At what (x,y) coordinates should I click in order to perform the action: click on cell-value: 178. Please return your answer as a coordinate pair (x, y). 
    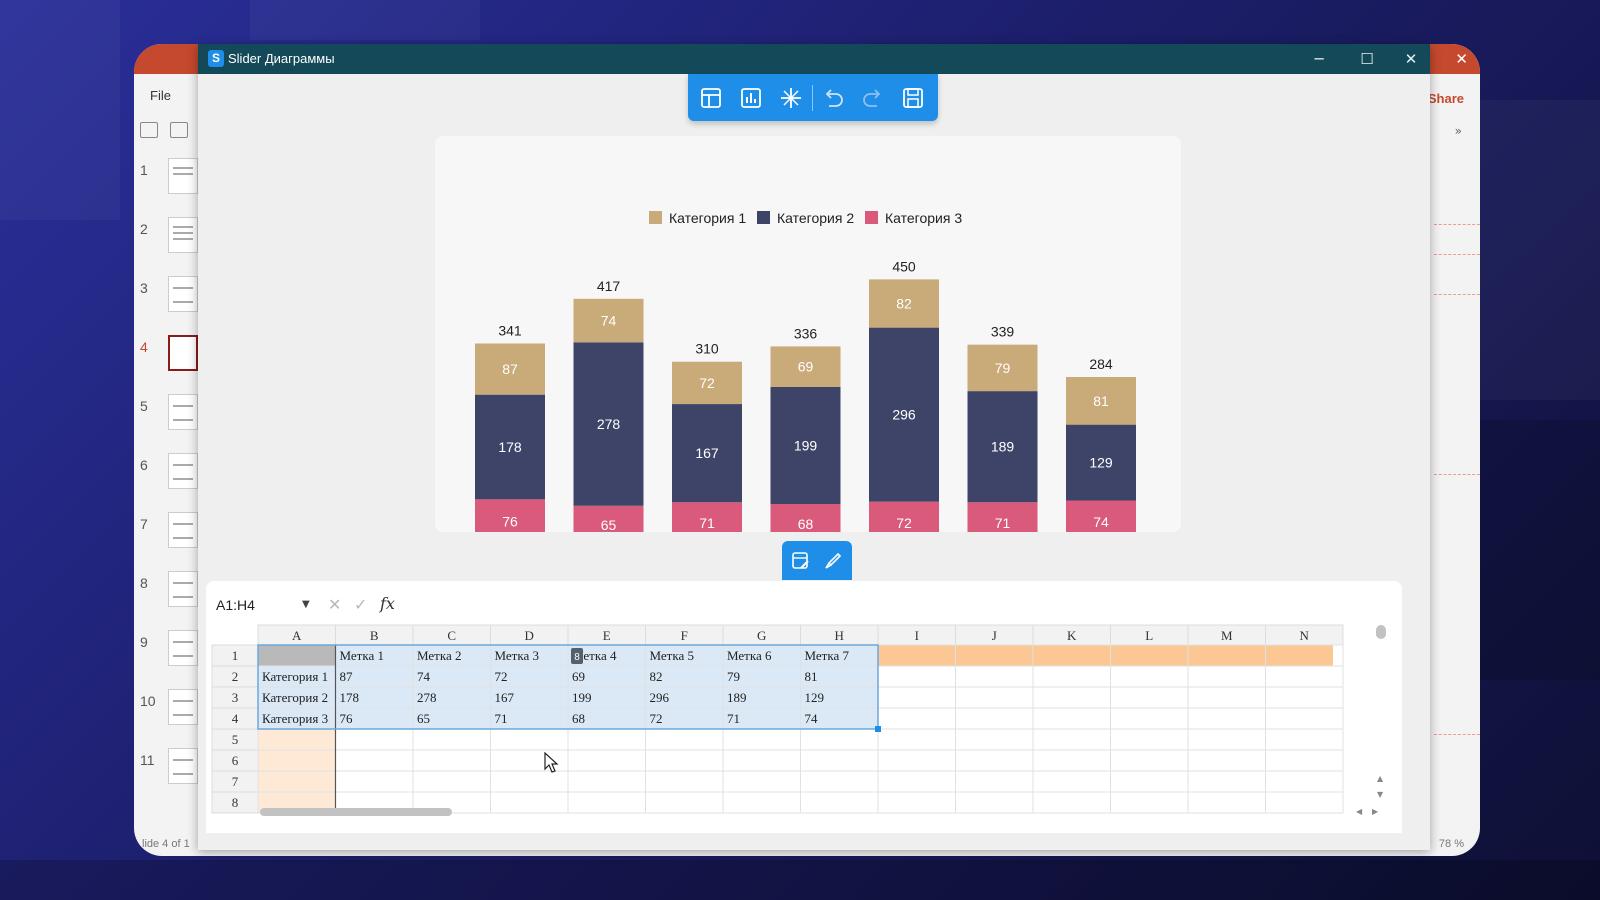
    Looking at the image, I should click on (350, 697).